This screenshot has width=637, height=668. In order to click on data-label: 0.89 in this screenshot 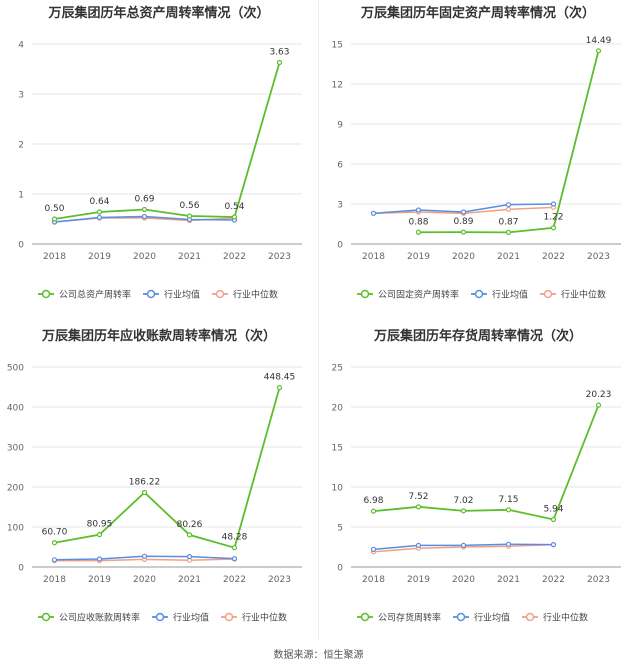, I will do `click(463, 222)`.